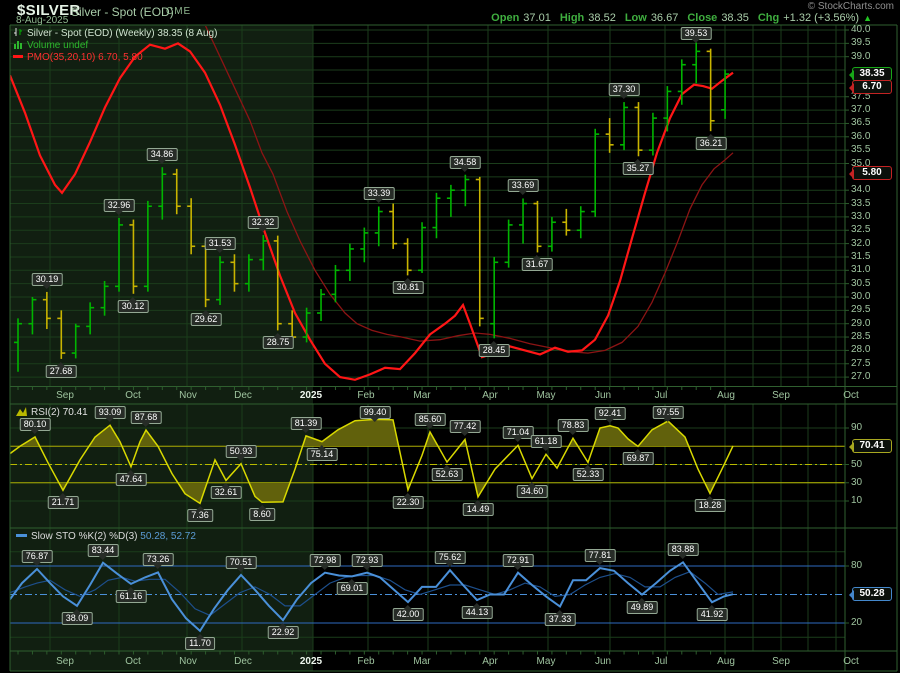  Describe the element at coordinates (726, 661) in the screenshot. I see `month-label-bottom-aug: Aug` at that location.